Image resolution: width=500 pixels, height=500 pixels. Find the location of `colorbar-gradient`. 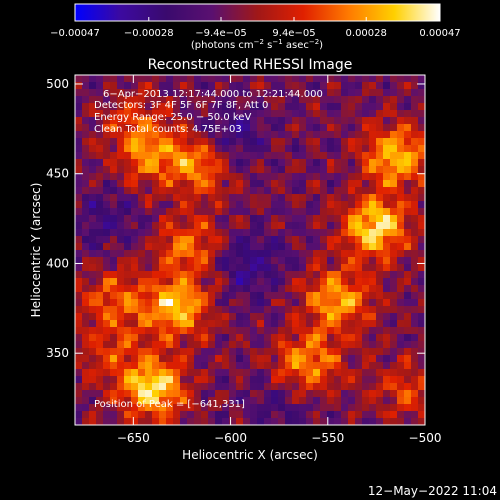

colorbar-gradient is located at coordinates (257, 12).